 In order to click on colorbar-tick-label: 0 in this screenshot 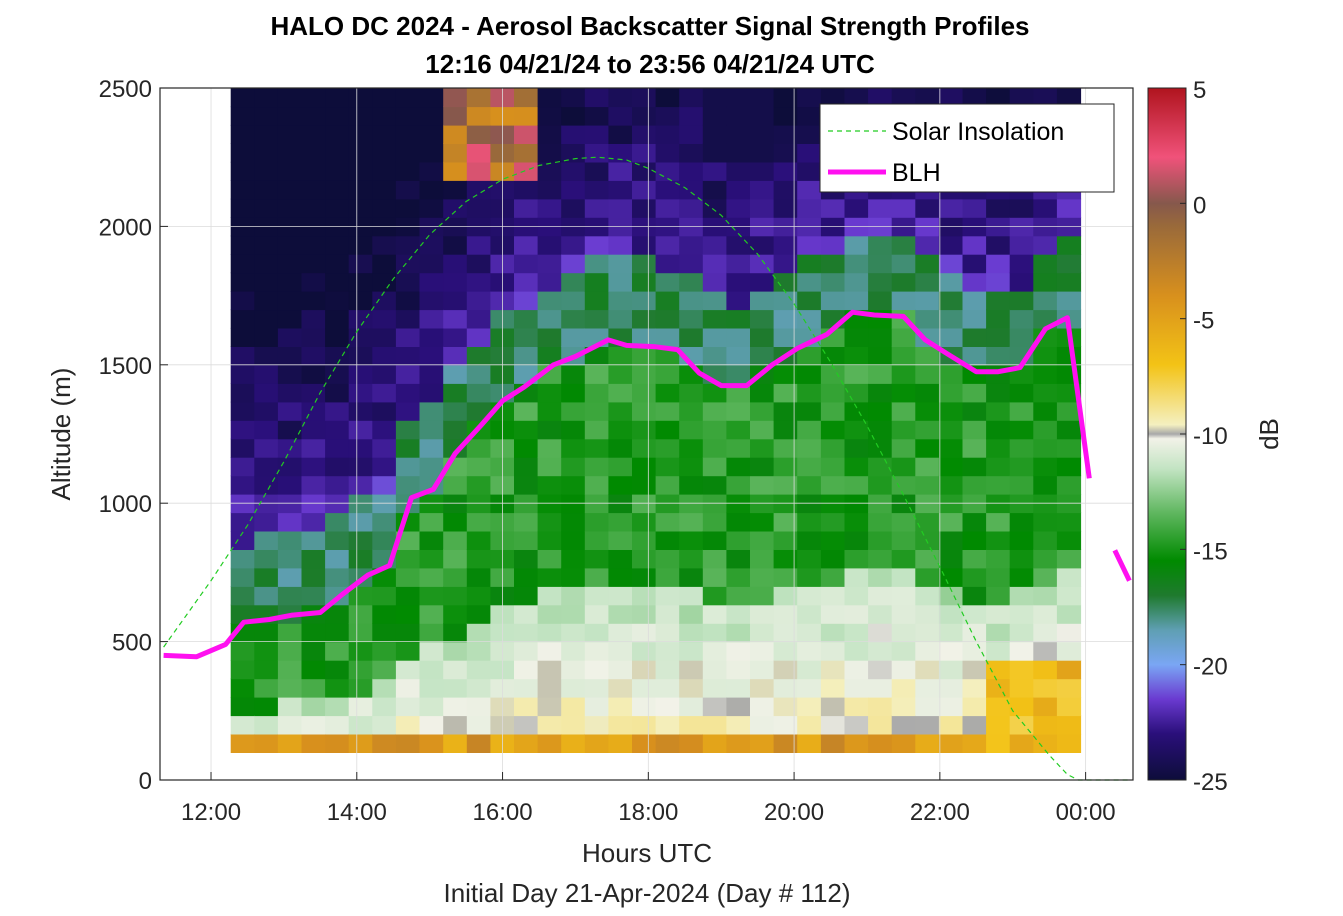, I will do `click(1199, 205)`.